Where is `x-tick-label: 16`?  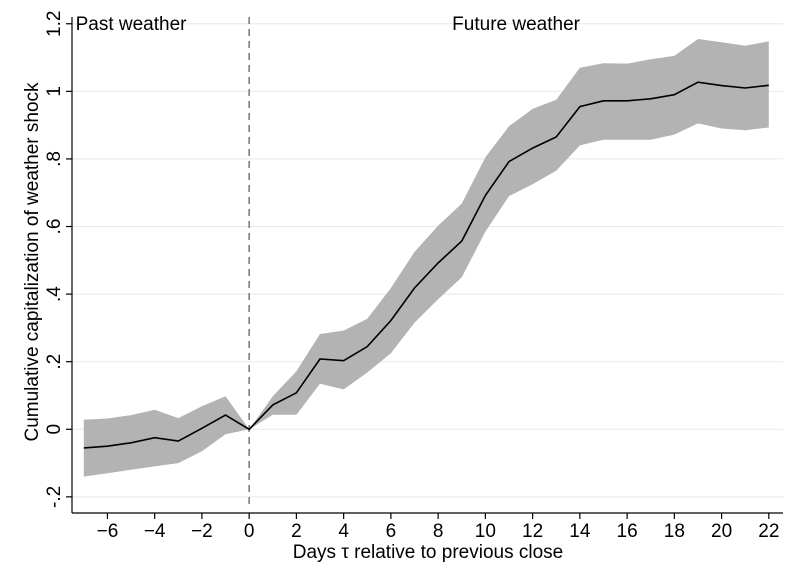
x-tick-label: 16 is located at coordinates (627, 531).